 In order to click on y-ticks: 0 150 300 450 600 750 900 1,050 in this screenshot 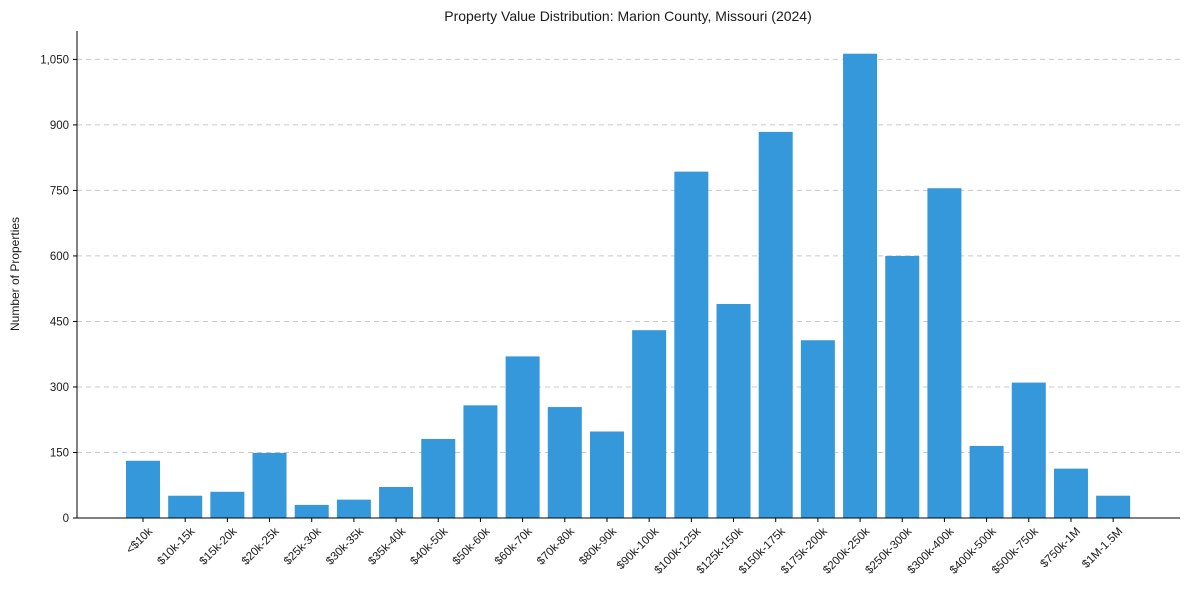, I will do `click(58, 289)`.